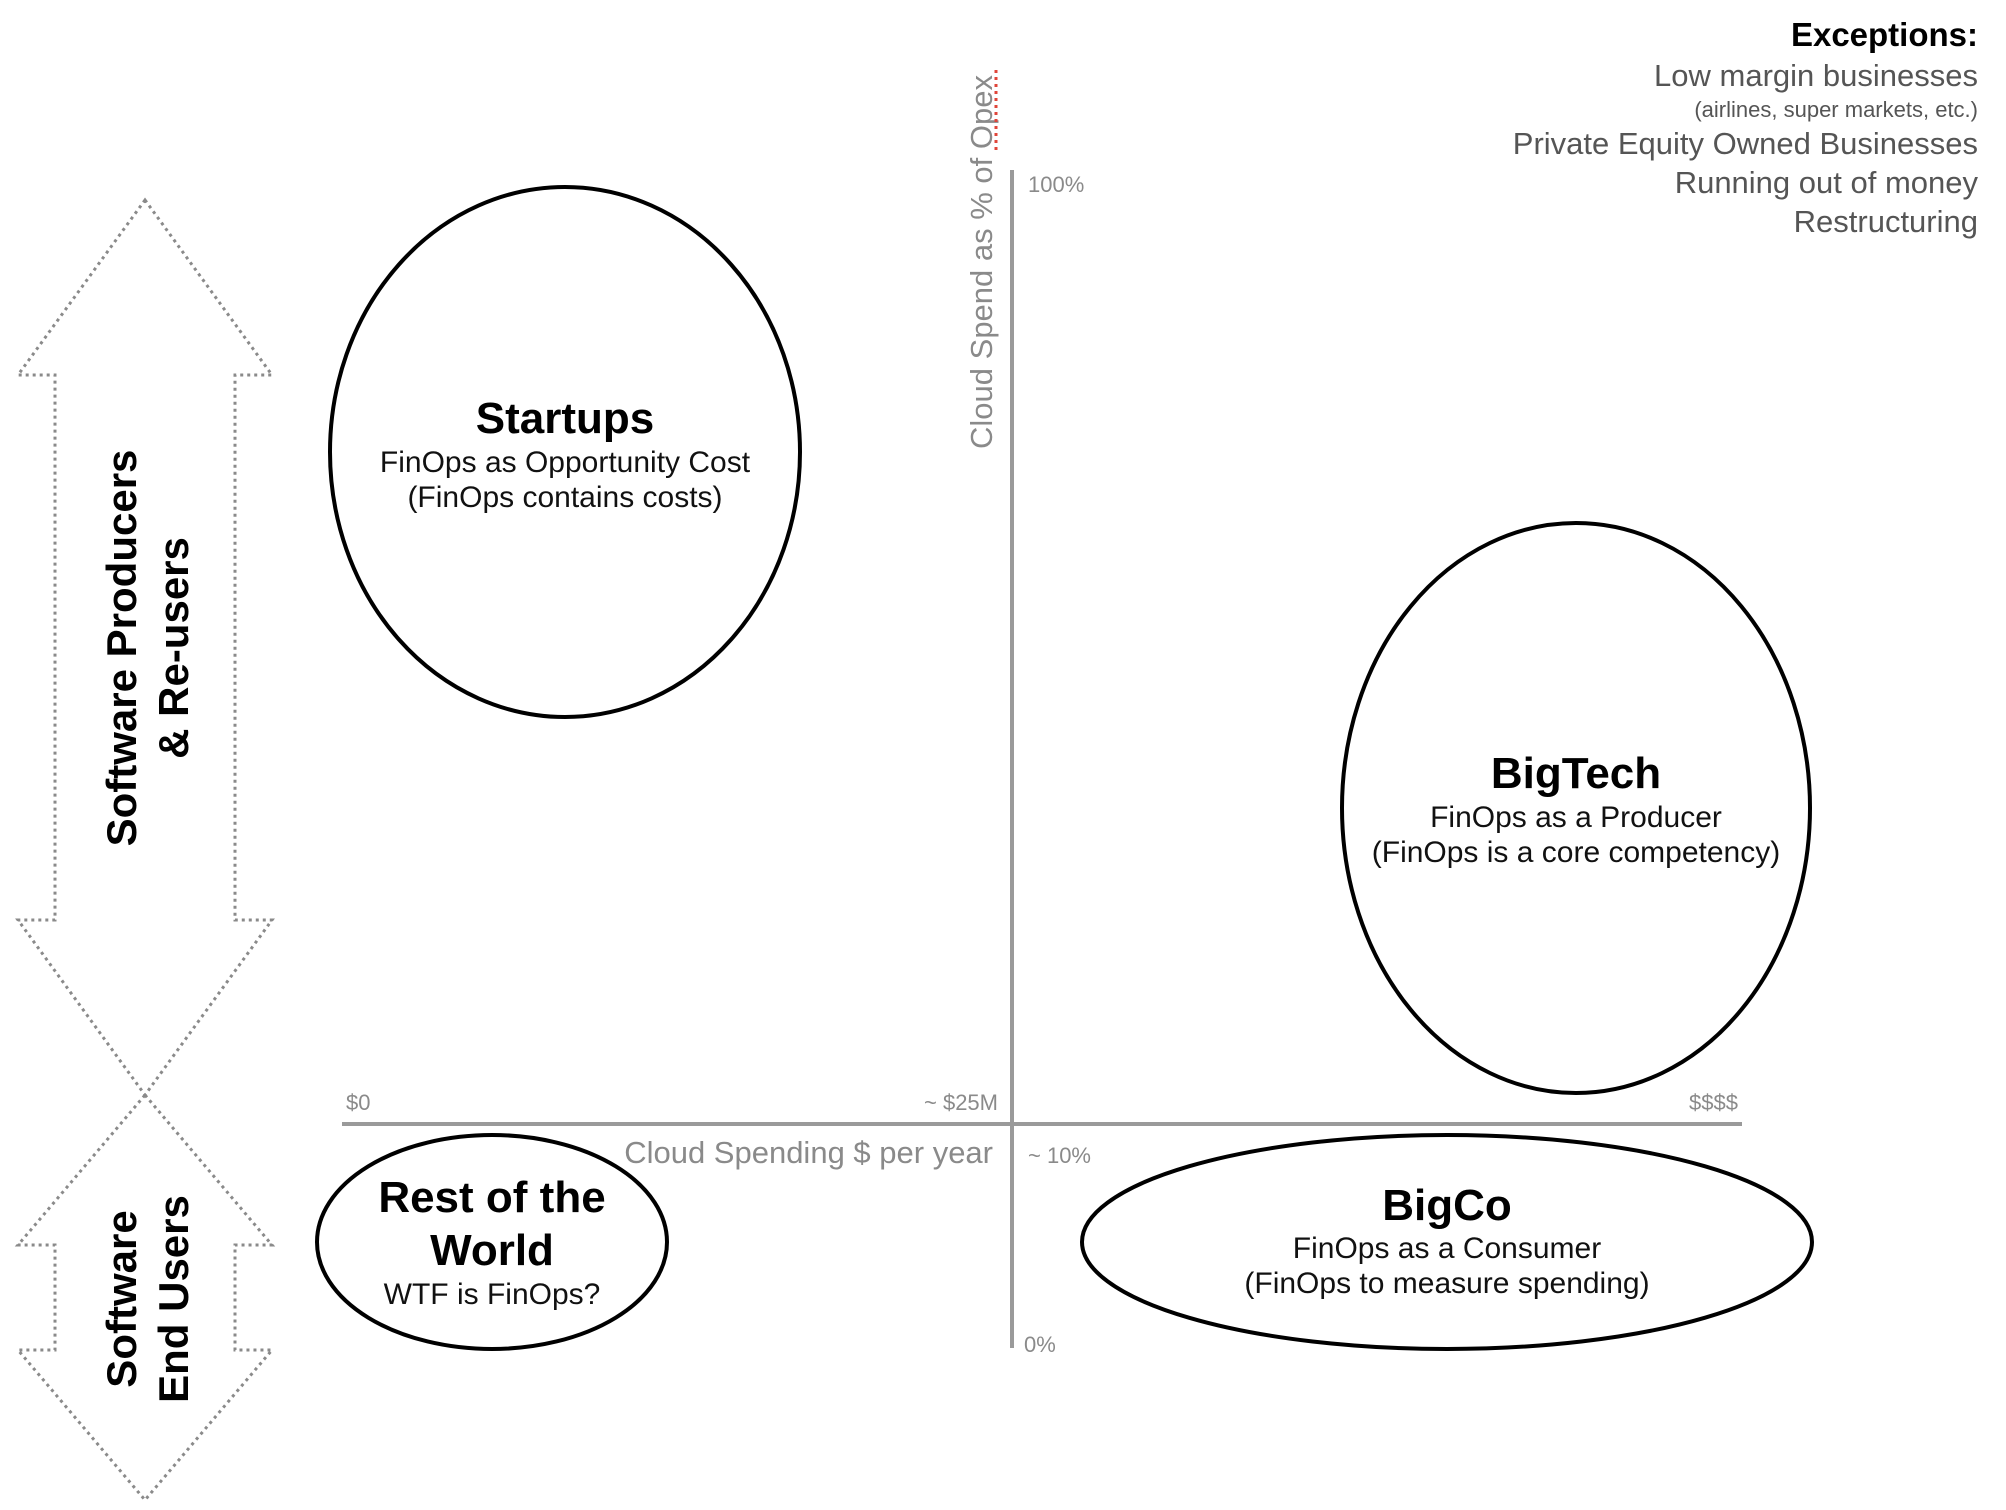 This screenshot has height=1510, width=2006. Describe the element at coordinates (565, 418) in the screenshot. I see `startups-title: Startups` at that location.